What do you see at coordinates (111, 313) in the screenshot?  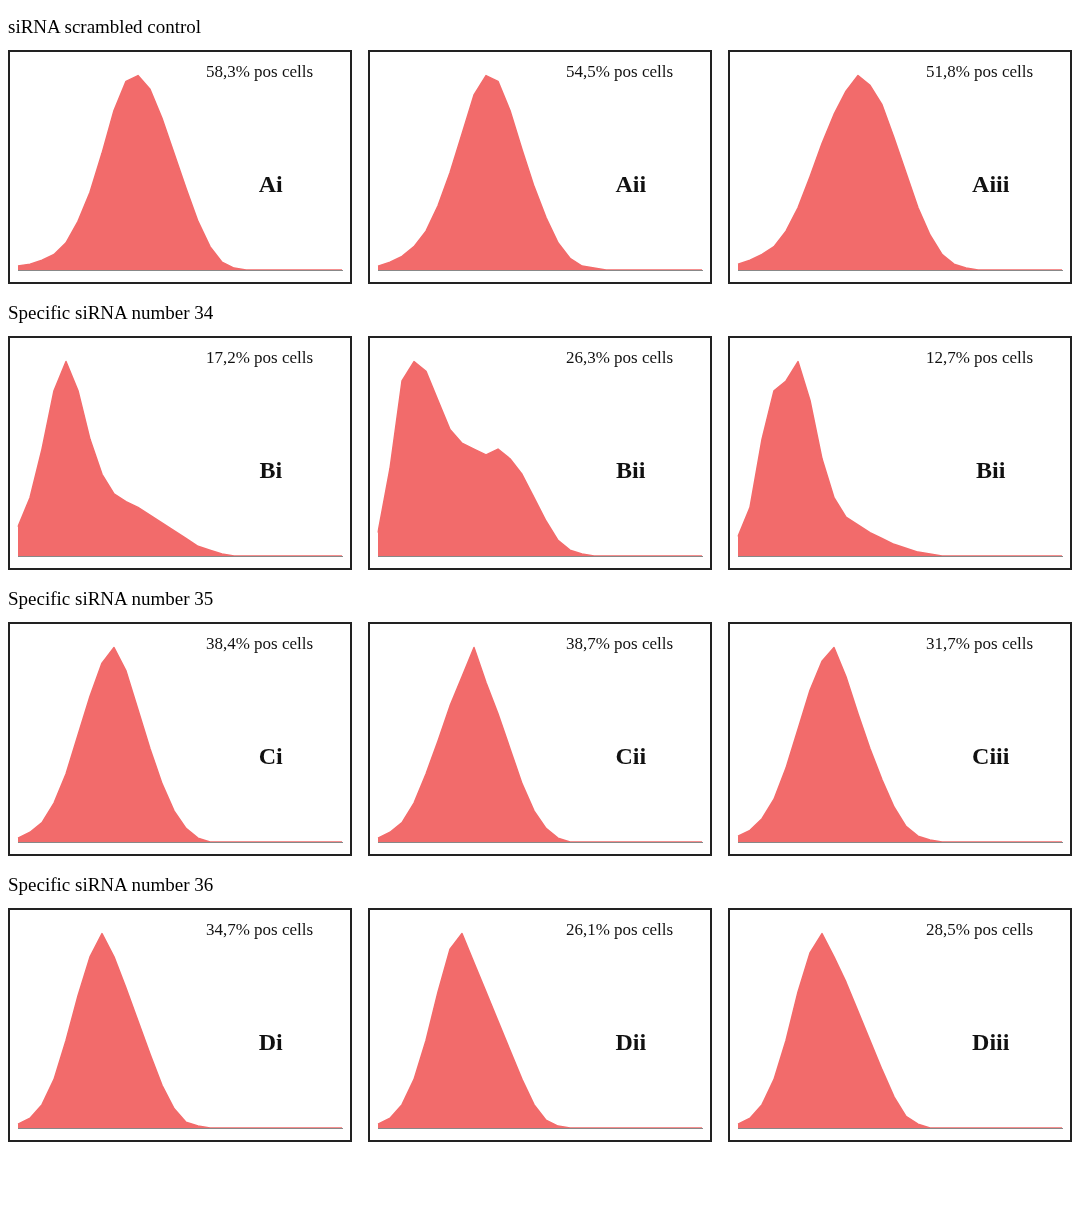 I see `chart-title: Specific siRNA number 34` at bounding box center [111, 313].